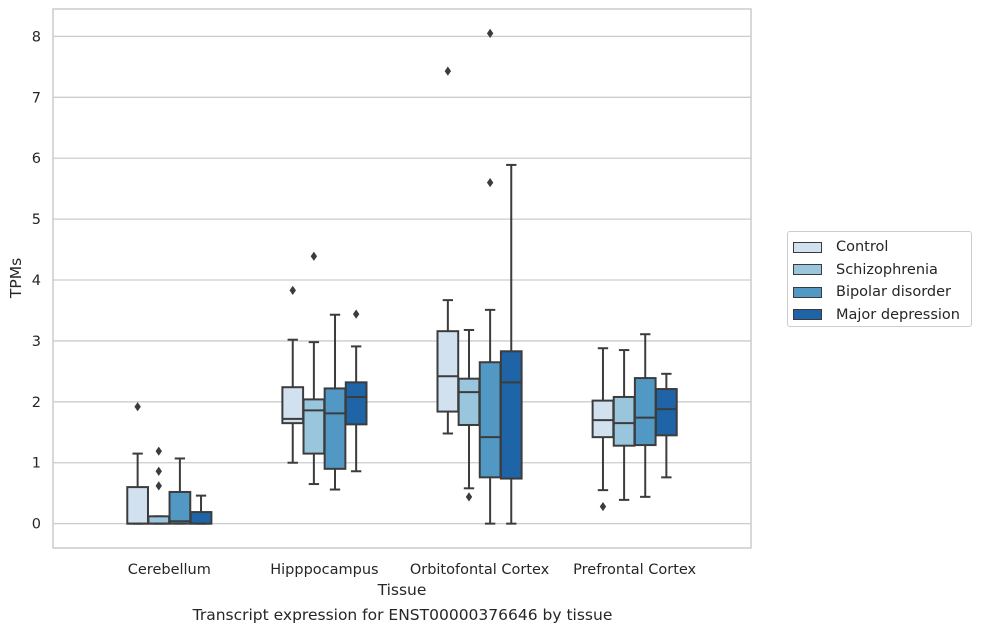 Image resolution: width=983 pixels, height=634 pixels. What do you see at coordinates (36, 525) in the screenshot?
I see `y-tick-label: 0` at bounding box center [36, 525].